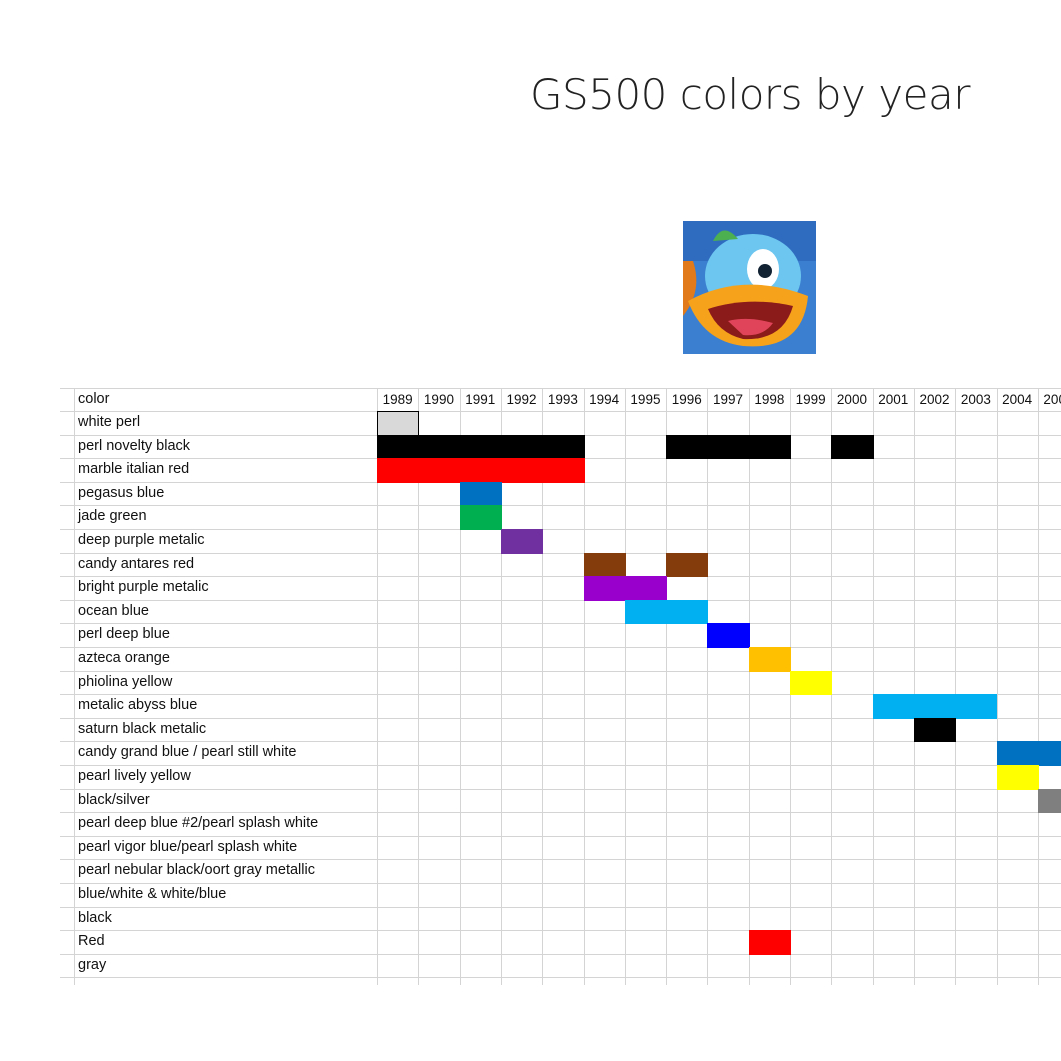  Describe the element at coordinates (645, 399) in the screenshot. I see `year-header-1995: 1995` at that location.